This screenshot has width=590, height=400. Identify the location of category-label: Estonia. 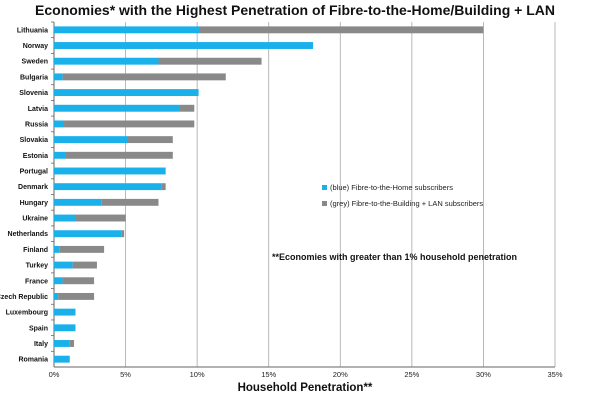
(35, 156).